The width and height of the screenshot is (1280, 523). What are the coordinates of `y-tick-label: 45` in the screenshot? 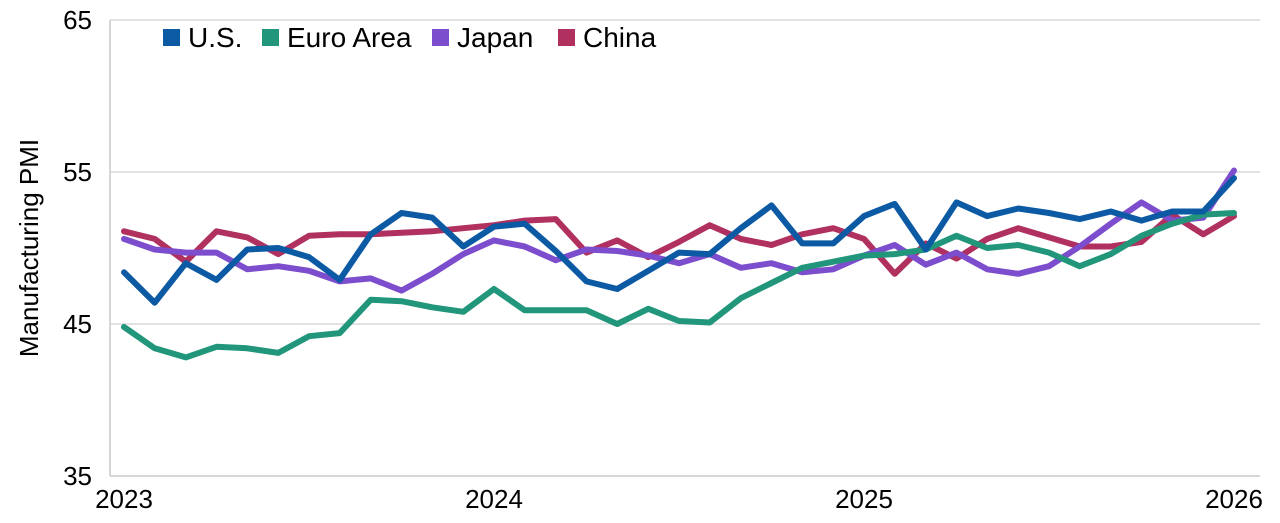 It's located at (77, 324).